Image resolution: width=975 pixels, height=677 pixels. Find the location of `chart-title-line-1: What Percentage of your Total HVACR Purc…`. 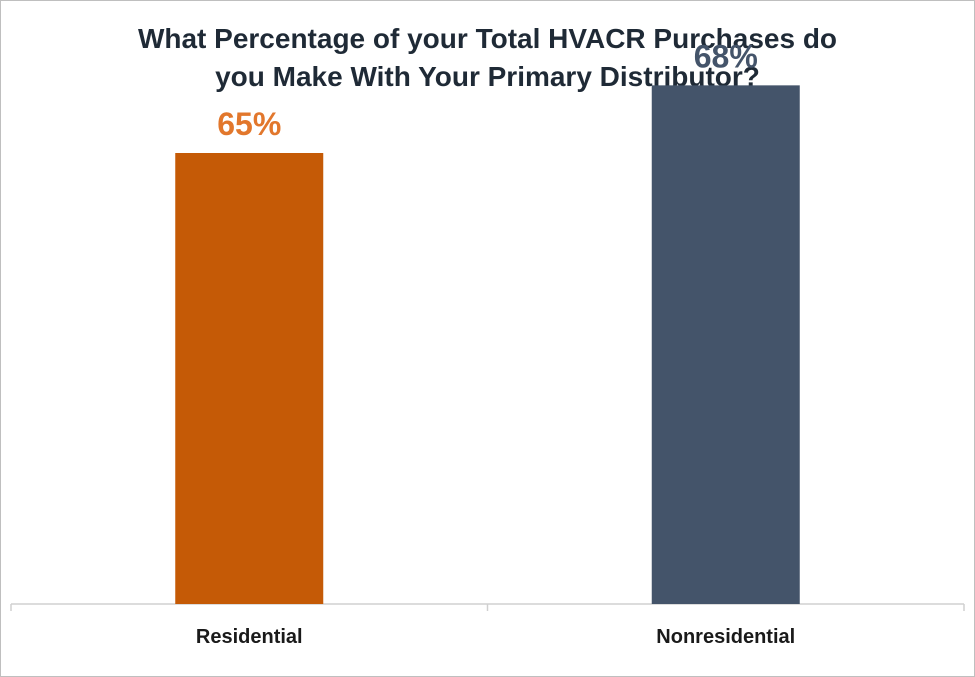

chart-title-line-1: What Percentage of your Total HVACR Purc… is located at coordinates (487, 38).